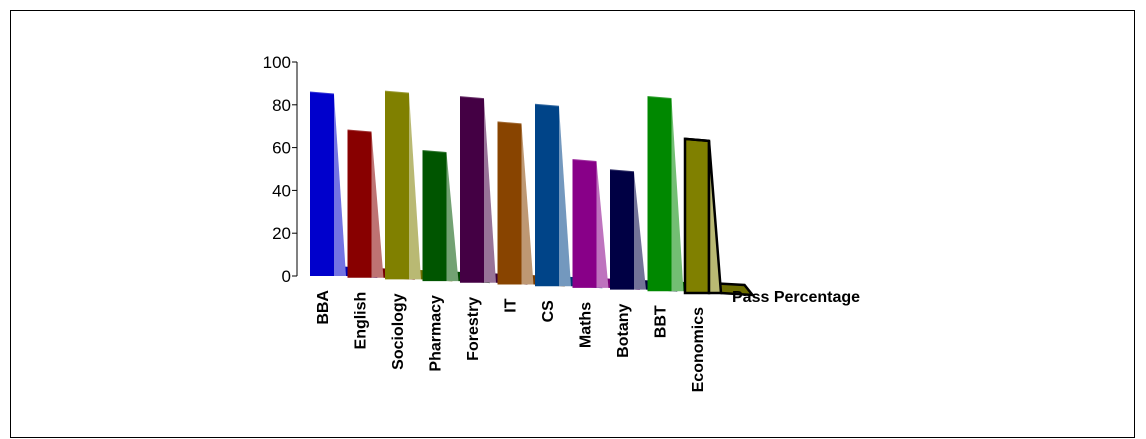  Describe the element at coordinates (286, 276) in the screenshot. I see `y-tick-label: 0` at that location.